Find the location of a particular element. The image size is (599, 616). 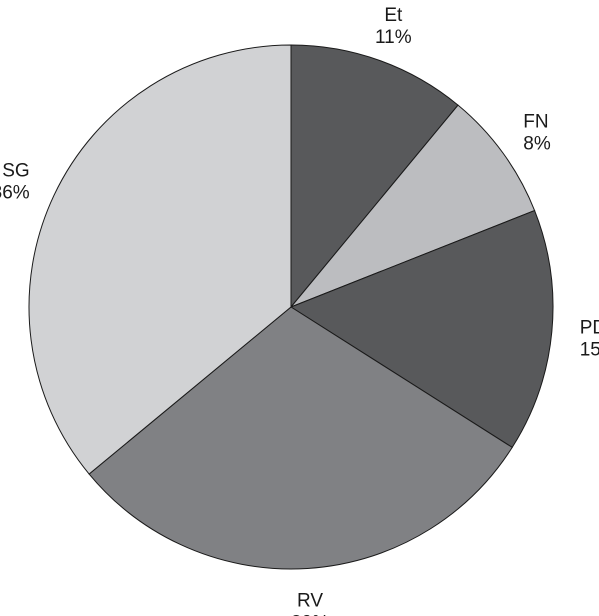

slice-label-rv: RV is located at coordinates (310, 600).